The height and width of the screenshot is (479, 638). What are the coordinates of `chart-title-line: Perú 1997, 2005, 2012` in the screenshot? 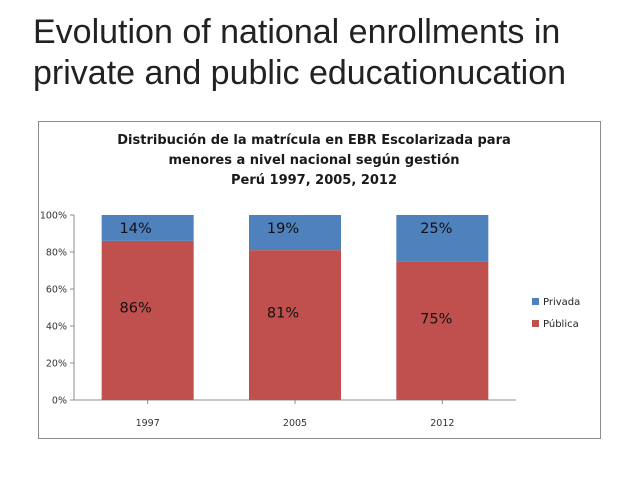 It's located at (314, 180).